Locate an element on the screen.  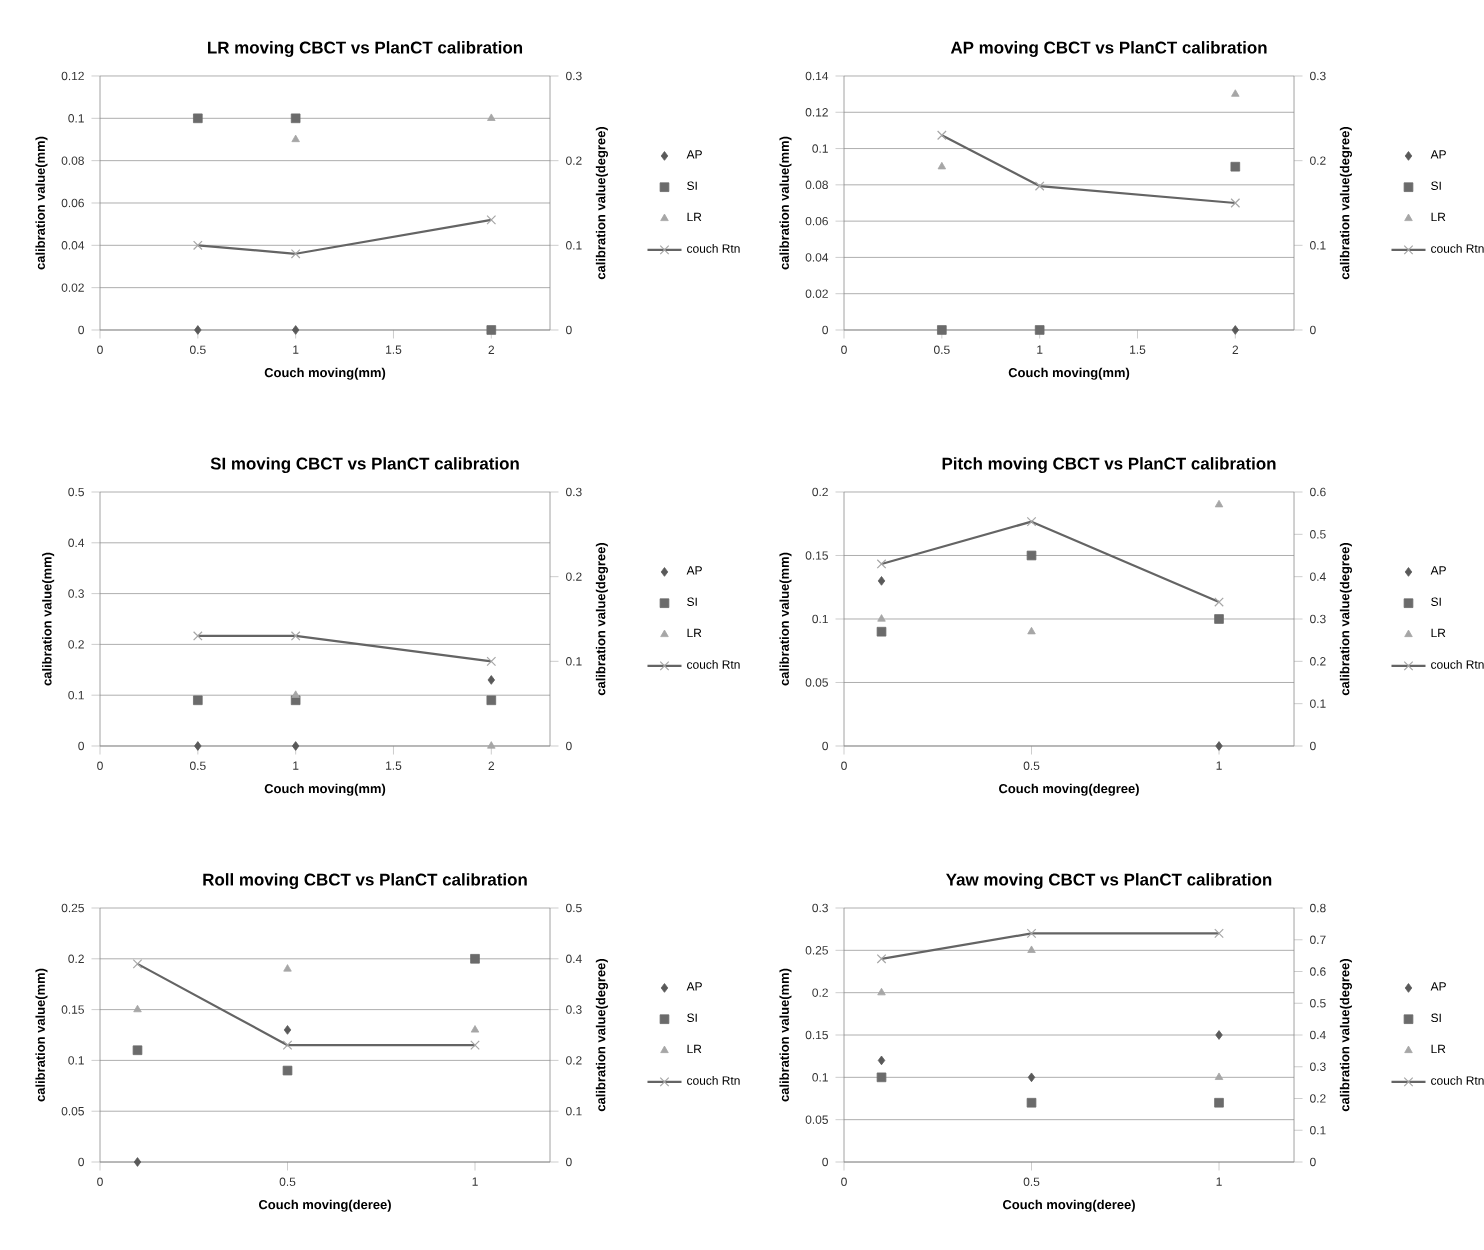
chart-title: AP moving CBCT vs PlanCT calibration is located at coordinates (1108, 49).